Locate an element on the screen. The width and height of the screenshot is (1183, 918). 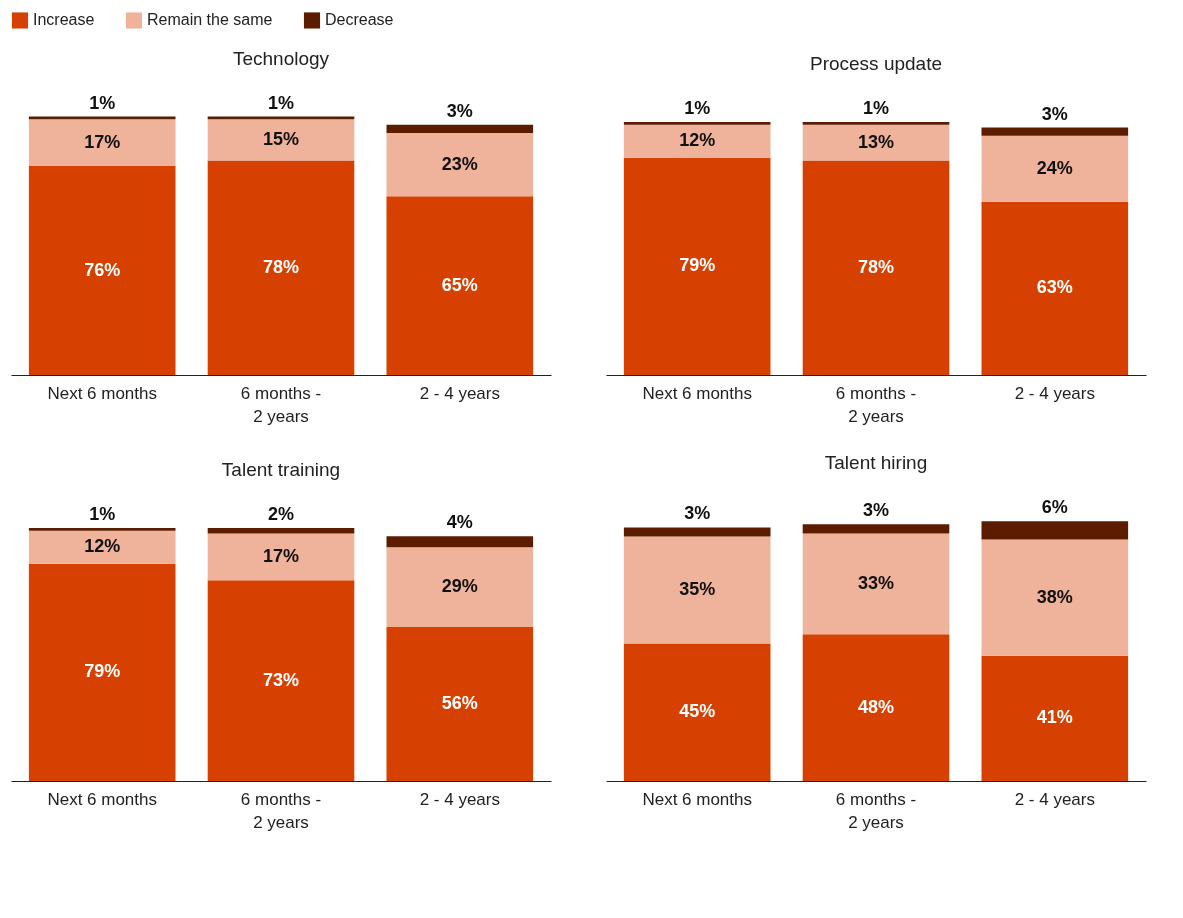
chart-title: Technology is located at coordinates (281, 58).